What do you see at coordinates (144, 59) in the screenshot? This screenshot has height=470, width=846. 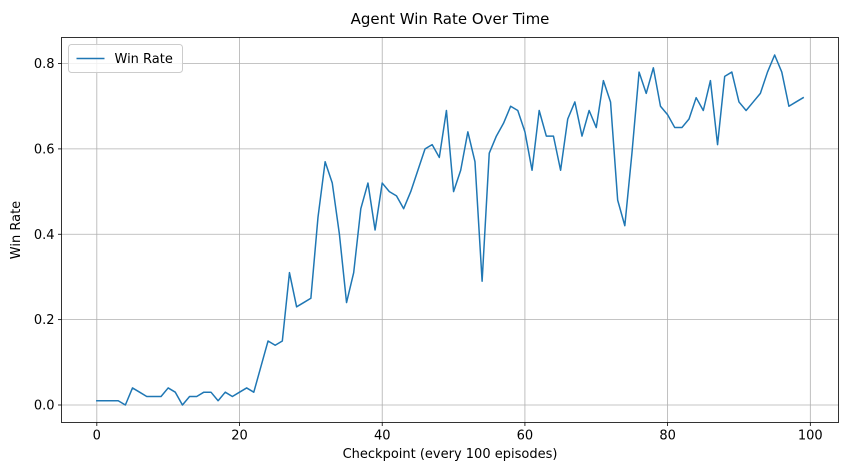 I see `legend-label: Win Rate` at bounding box center [144, 59].